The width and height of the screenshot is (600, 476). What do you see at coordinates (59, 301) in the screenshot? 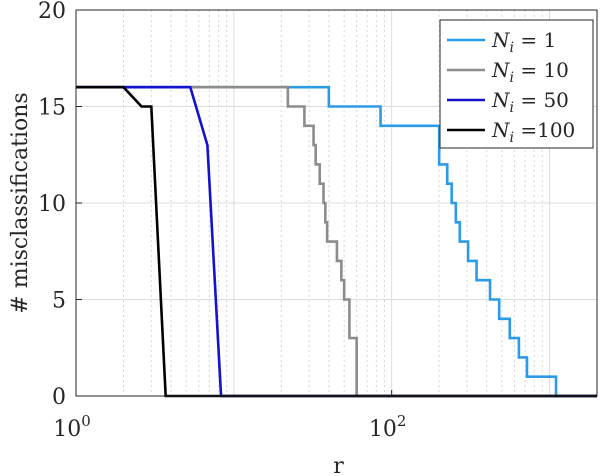
I see `y-tick-label: 5` at bounding box center [59, 301].